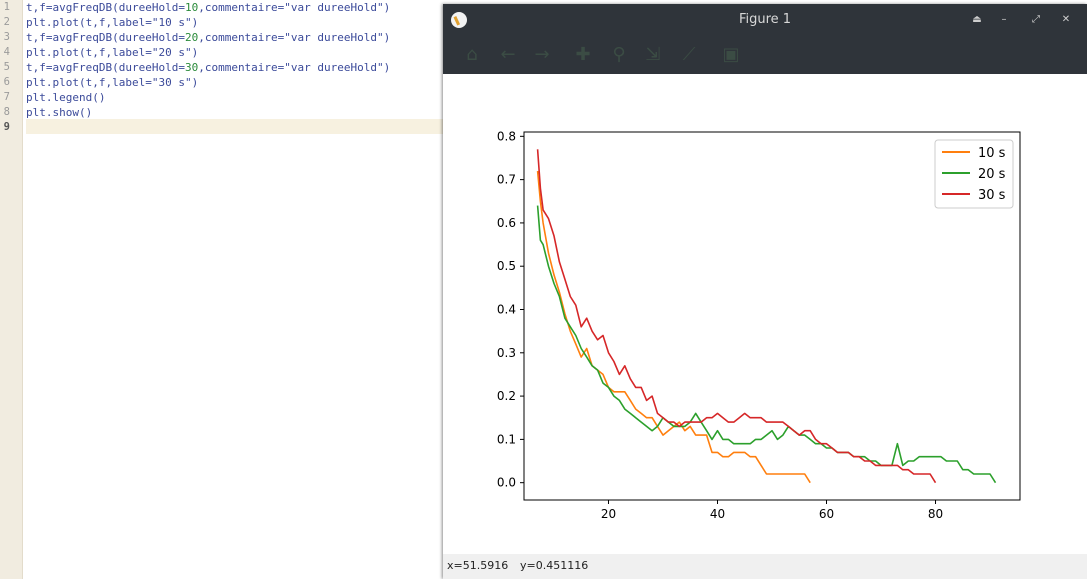 The height and width of the screenshot is (579, 1087). What do you see at coordinates (765, 55) in the screenshot?
I see `figure-toolbar: ⌂ ← → ✚ ⚲ ⇲ ⟋ ▣` at bounding box center [765, 55].